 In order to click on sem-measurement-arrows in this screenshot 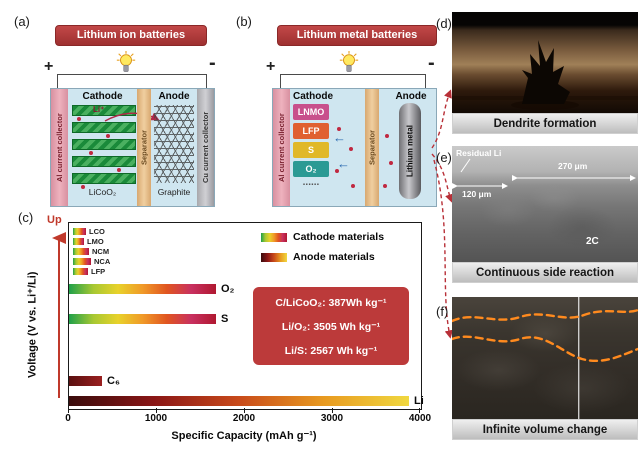, I will do `click(544, 173)`.